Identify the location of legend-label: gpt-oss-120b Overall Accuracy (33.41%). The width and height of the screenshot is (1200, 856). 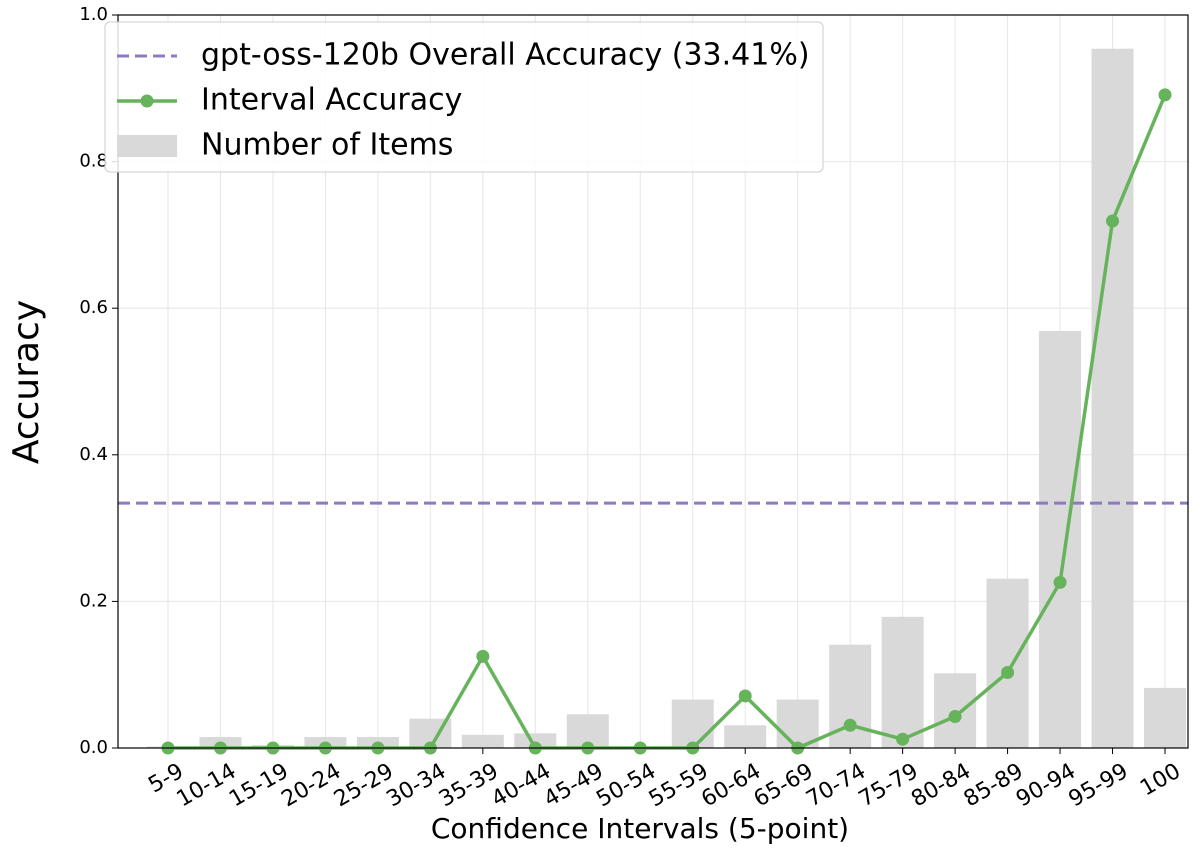
(505, 55).